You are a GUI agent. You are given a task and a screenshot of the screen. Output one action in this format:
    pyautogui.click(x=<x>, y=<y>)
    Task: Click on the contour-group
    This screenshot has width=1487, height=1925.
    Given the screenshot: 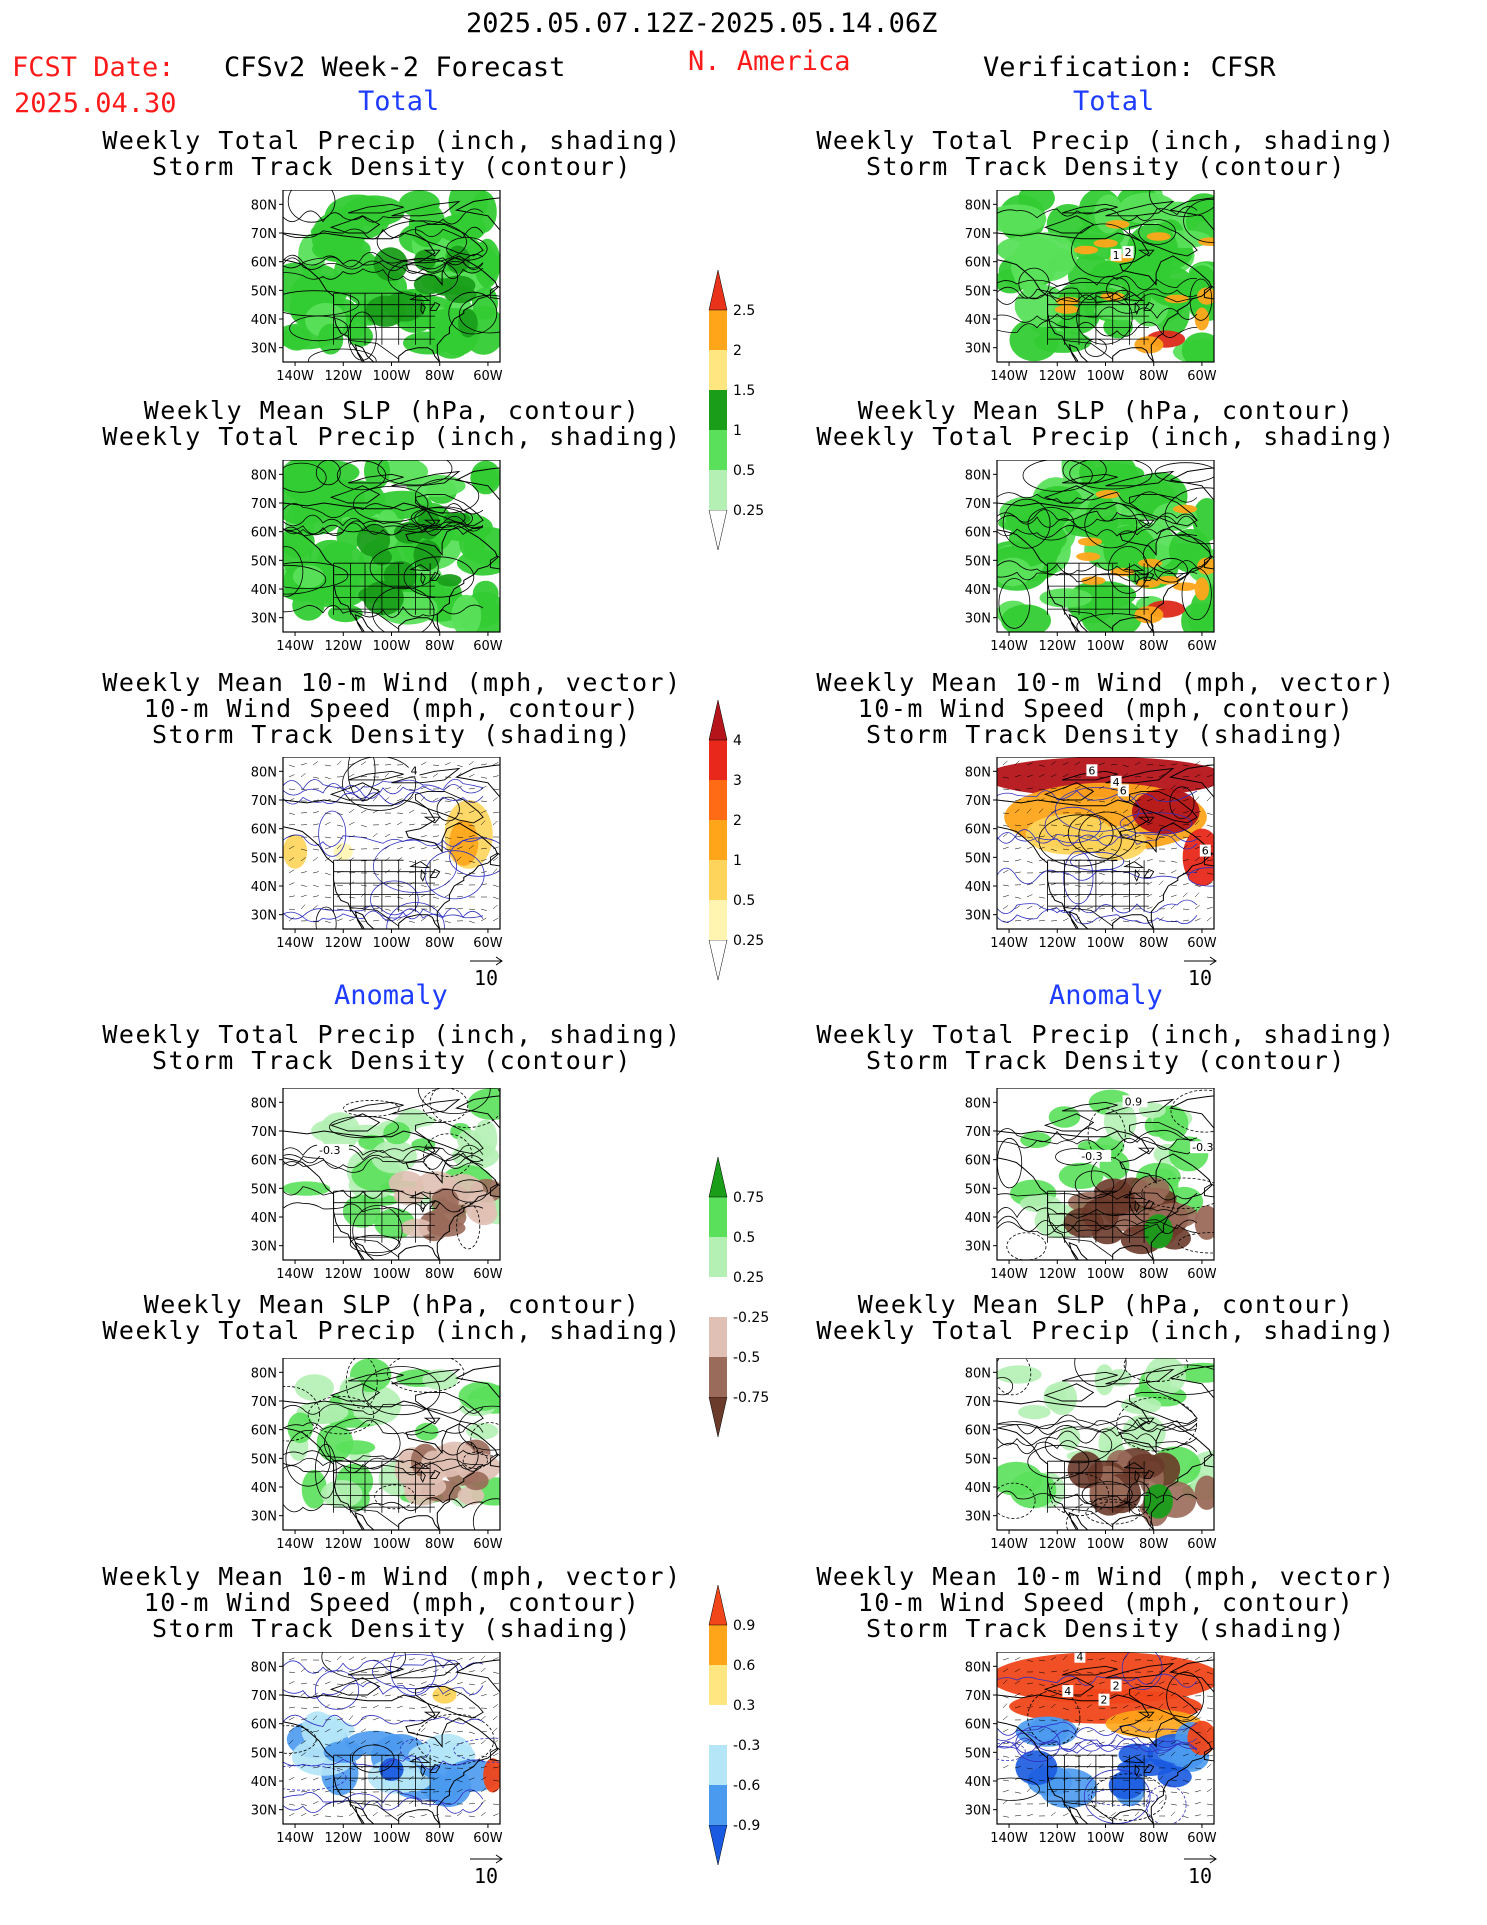 What is the action you would take?
    pyautogui.click(x=391, y=843)
    